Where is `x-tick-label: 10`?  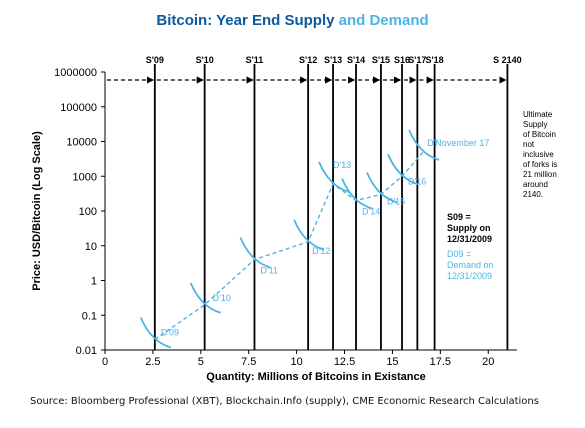 x-tick-label: 10 is located at coordinates (297, 362).